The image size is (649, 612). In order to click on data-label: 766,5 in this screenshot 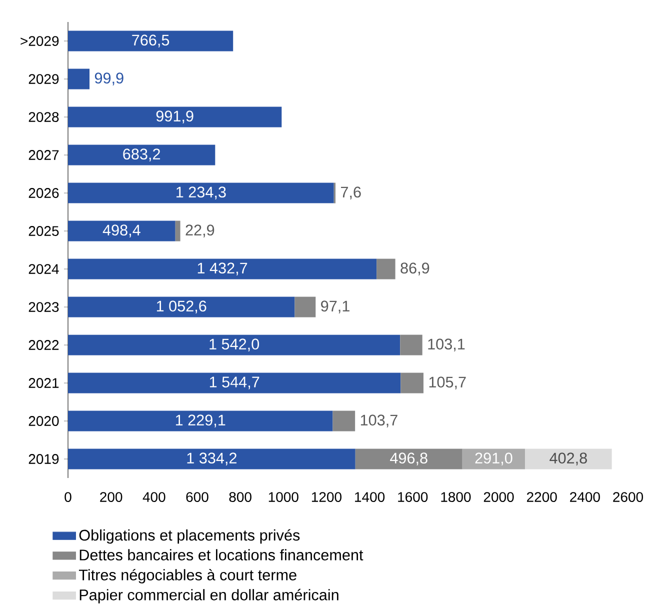, I will do `click(151, 41)`.